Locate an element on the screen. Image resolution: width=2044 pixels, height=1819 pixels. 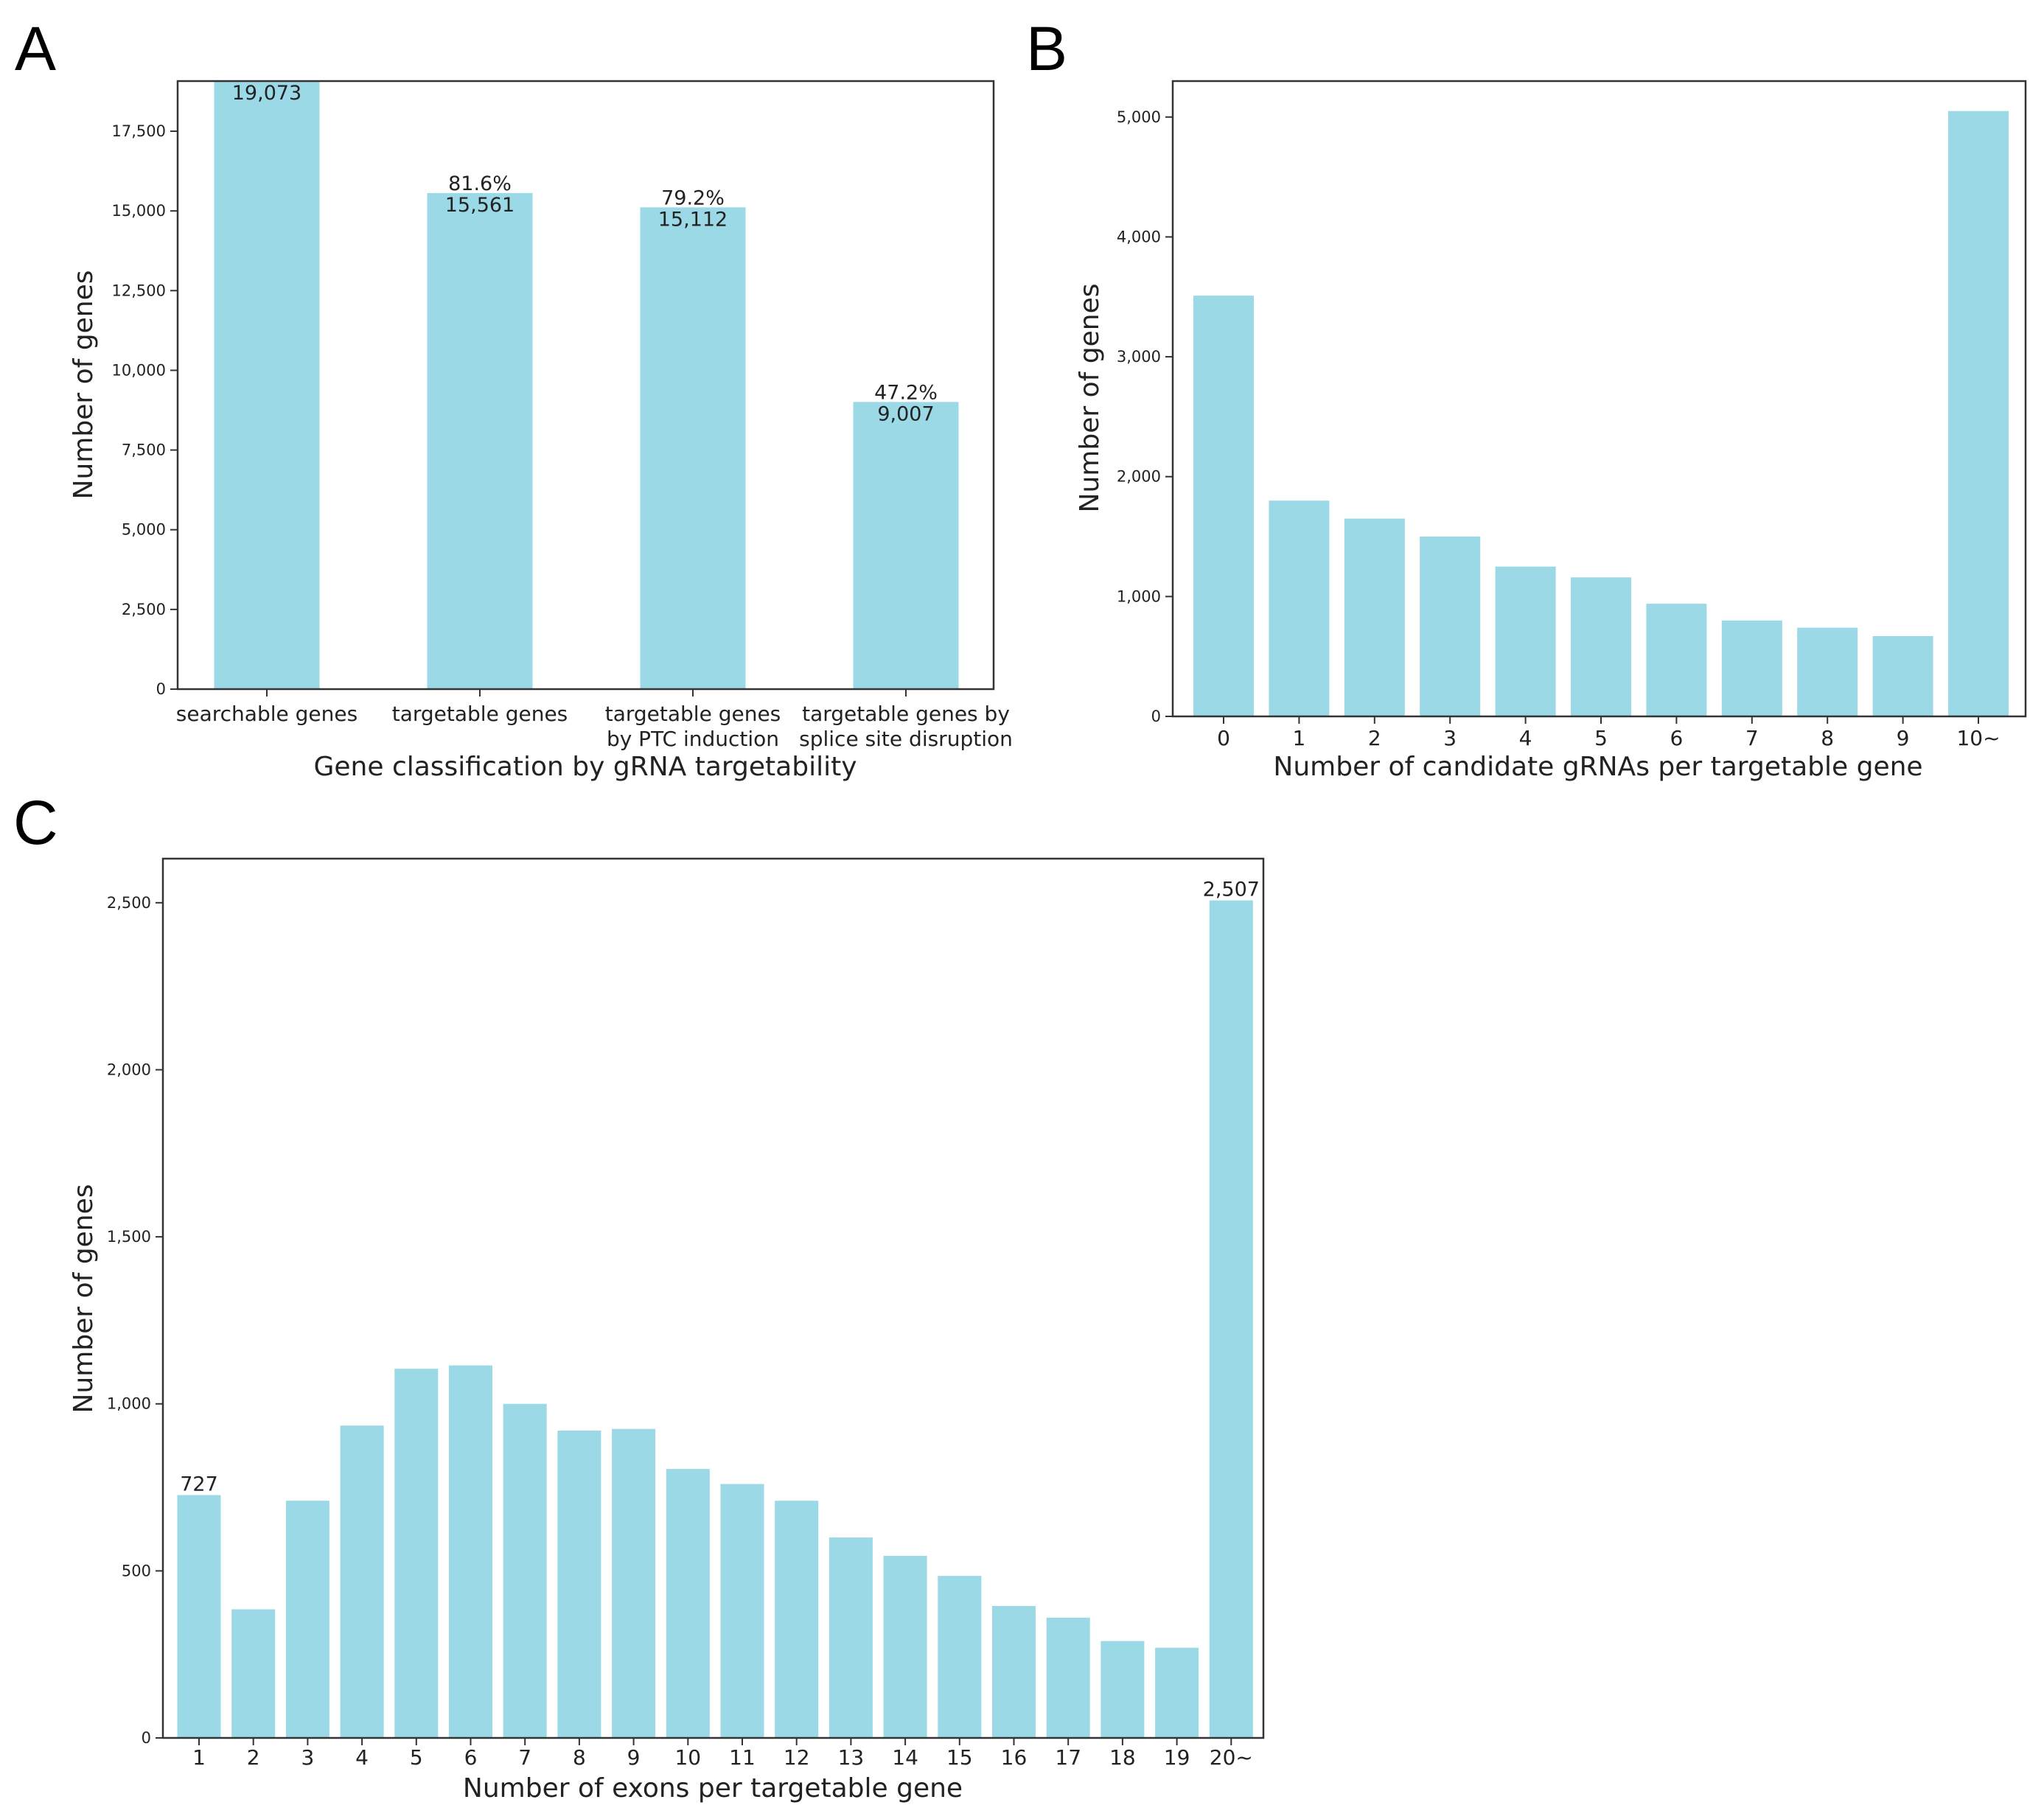
panel-b-x-tick-label: 8 is located at coordinates (1827, 738).